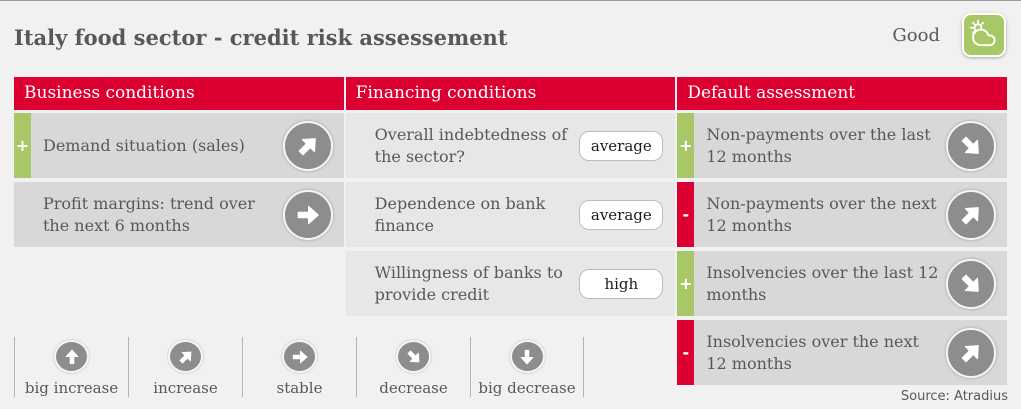 Image resolution: width=1021 pixels, height=409 pixels. I want to click on column-header-business: Business conditions, so click(179, 93).